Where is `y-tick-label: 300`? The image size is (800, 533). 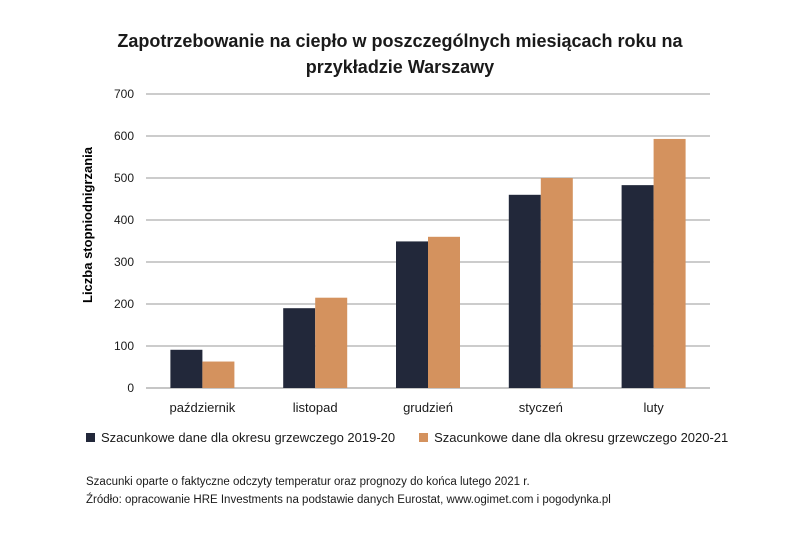 y-tick-label: 300 is located at coordinates (124, 262).